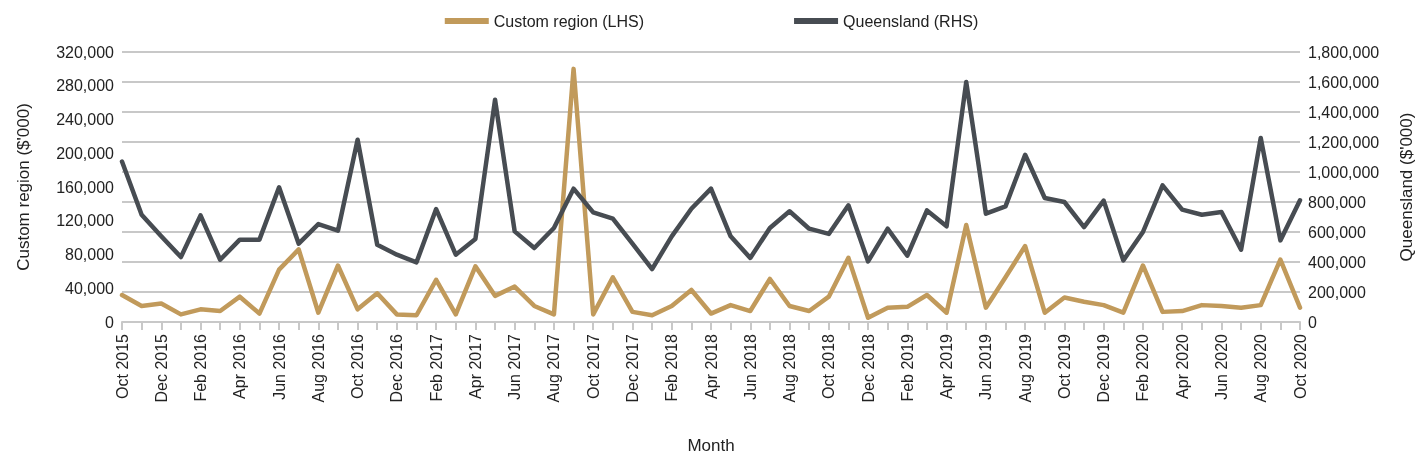 The width and height of the screenshot is (1423, 462). What do you see at coordinates (868, 368) in the screenshot?
I see `x-tick-label: Dec 2018` at bounding box center [868, 368].